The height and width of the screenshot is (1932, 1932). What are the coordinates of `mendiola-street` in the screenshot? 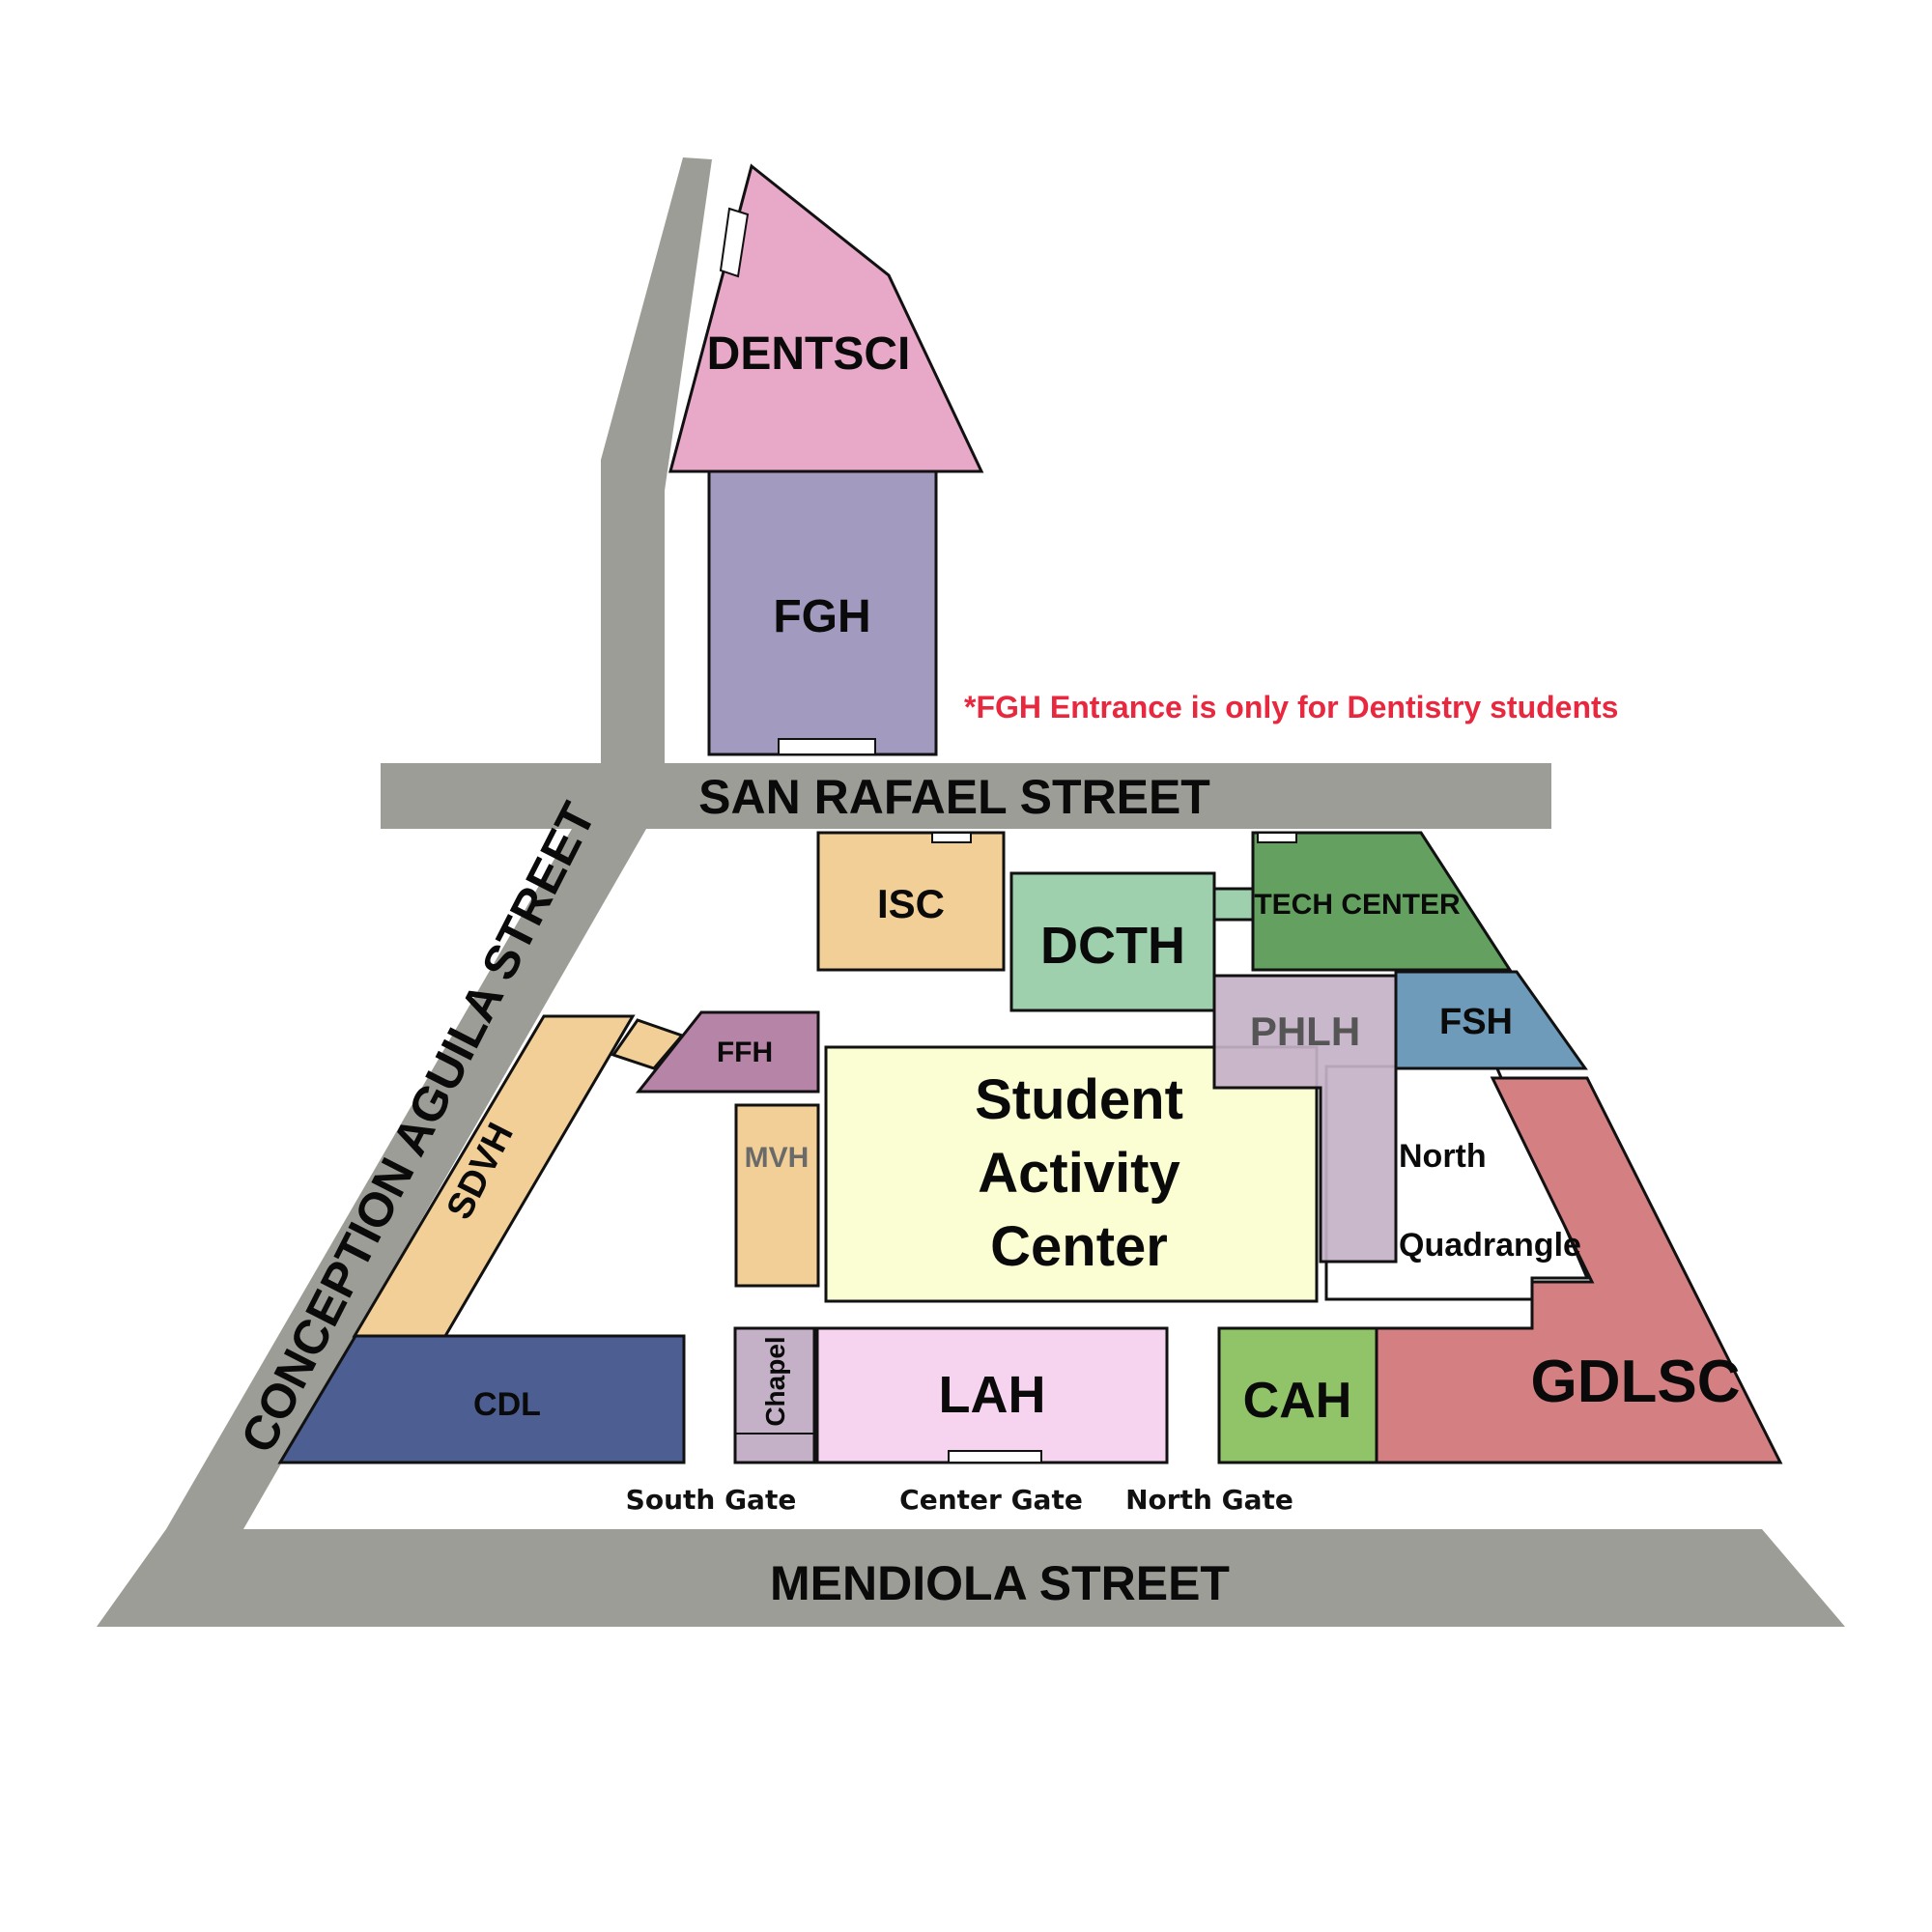 It's located at (971, 1578).